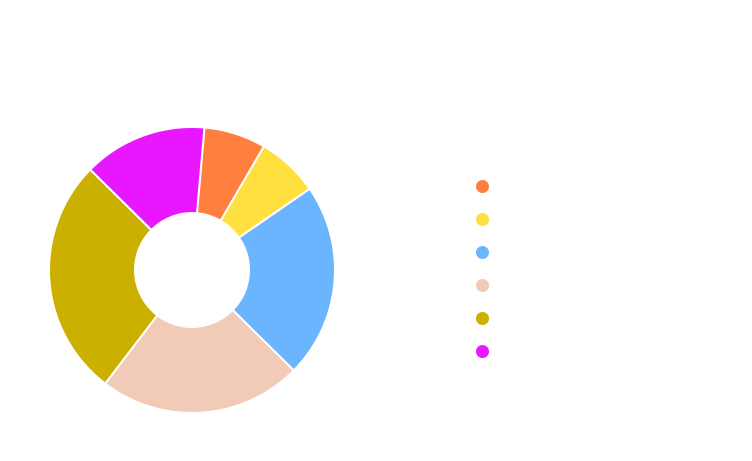  I want to click on chart-legend, so click(576, 269).